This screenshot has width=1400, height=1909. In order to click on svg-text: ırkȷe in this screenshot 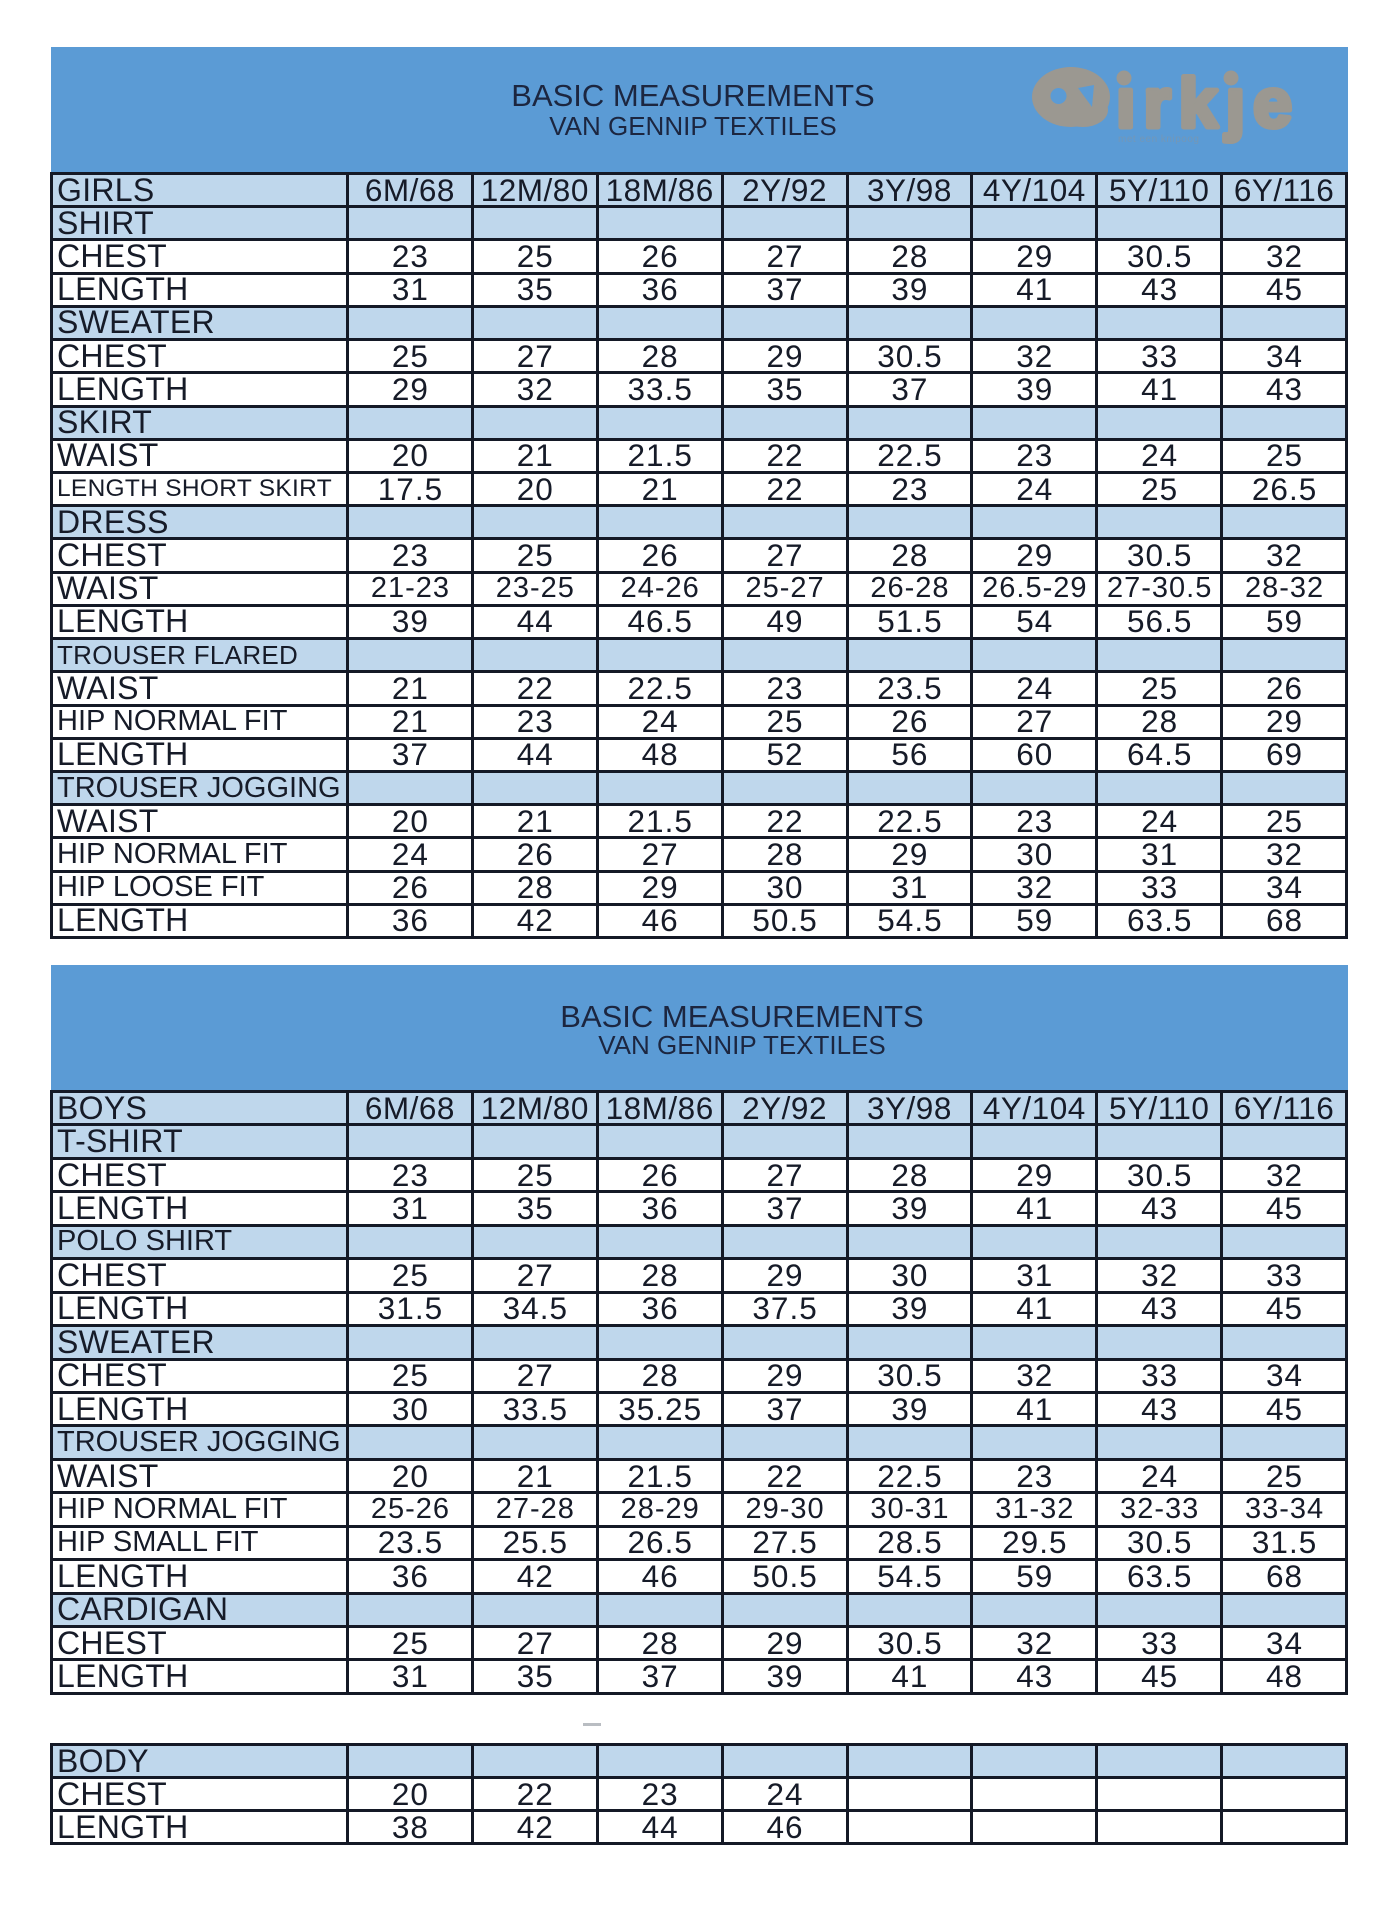, I will do `click(1208, 103)`.